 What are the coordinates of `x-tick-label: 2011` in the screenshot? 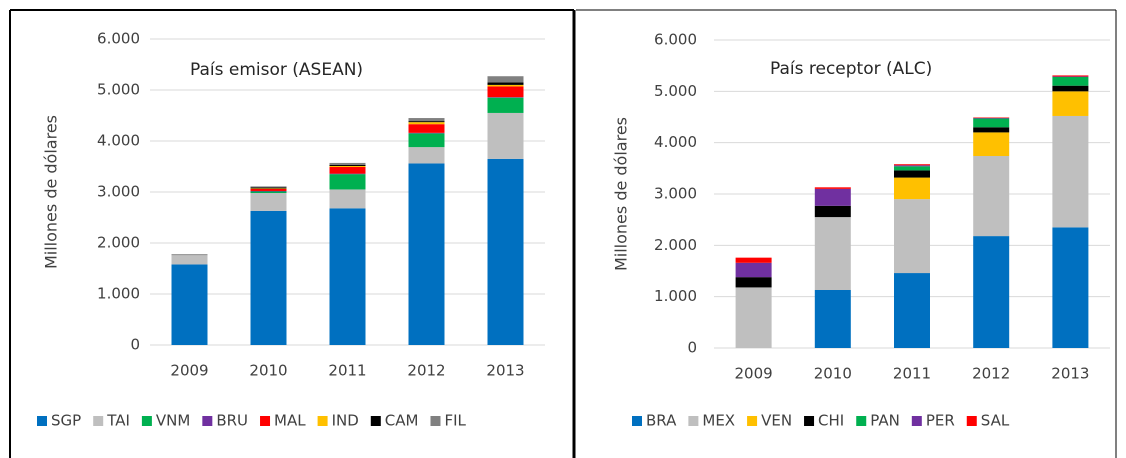 It's located at (912, 374).